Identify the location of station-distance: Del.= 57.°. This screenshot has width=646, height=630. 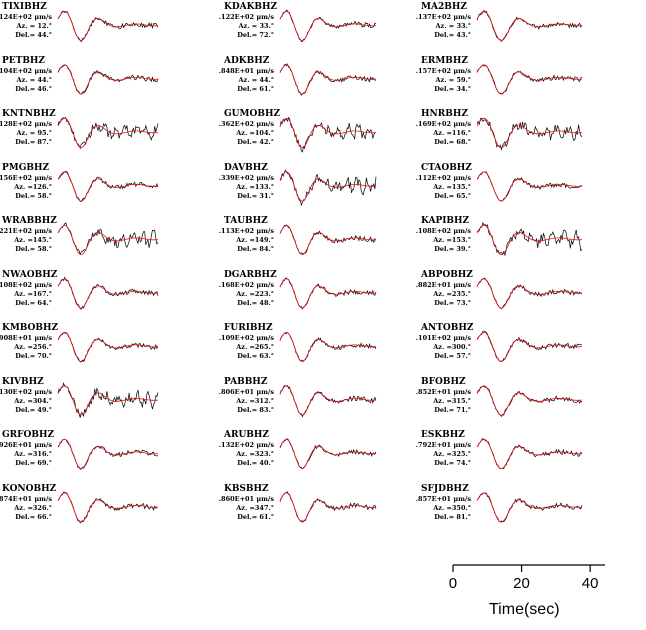
(452, 356).